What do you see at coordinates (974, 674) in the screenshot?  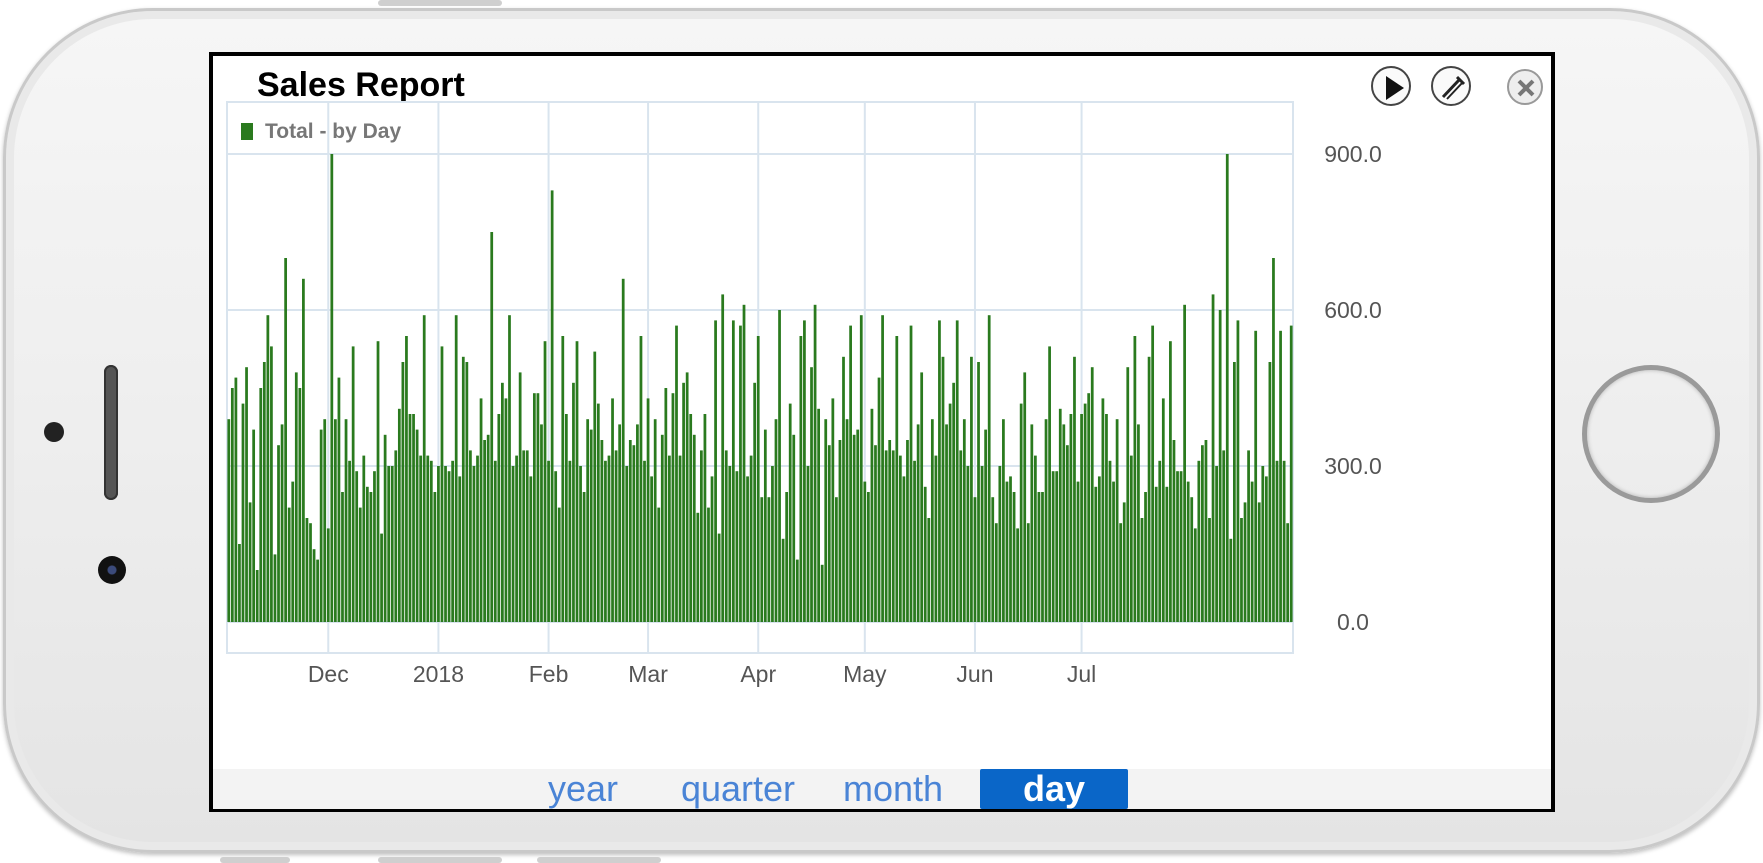 I see `x-tick-label: Jun` at bounding box center [974, 674].